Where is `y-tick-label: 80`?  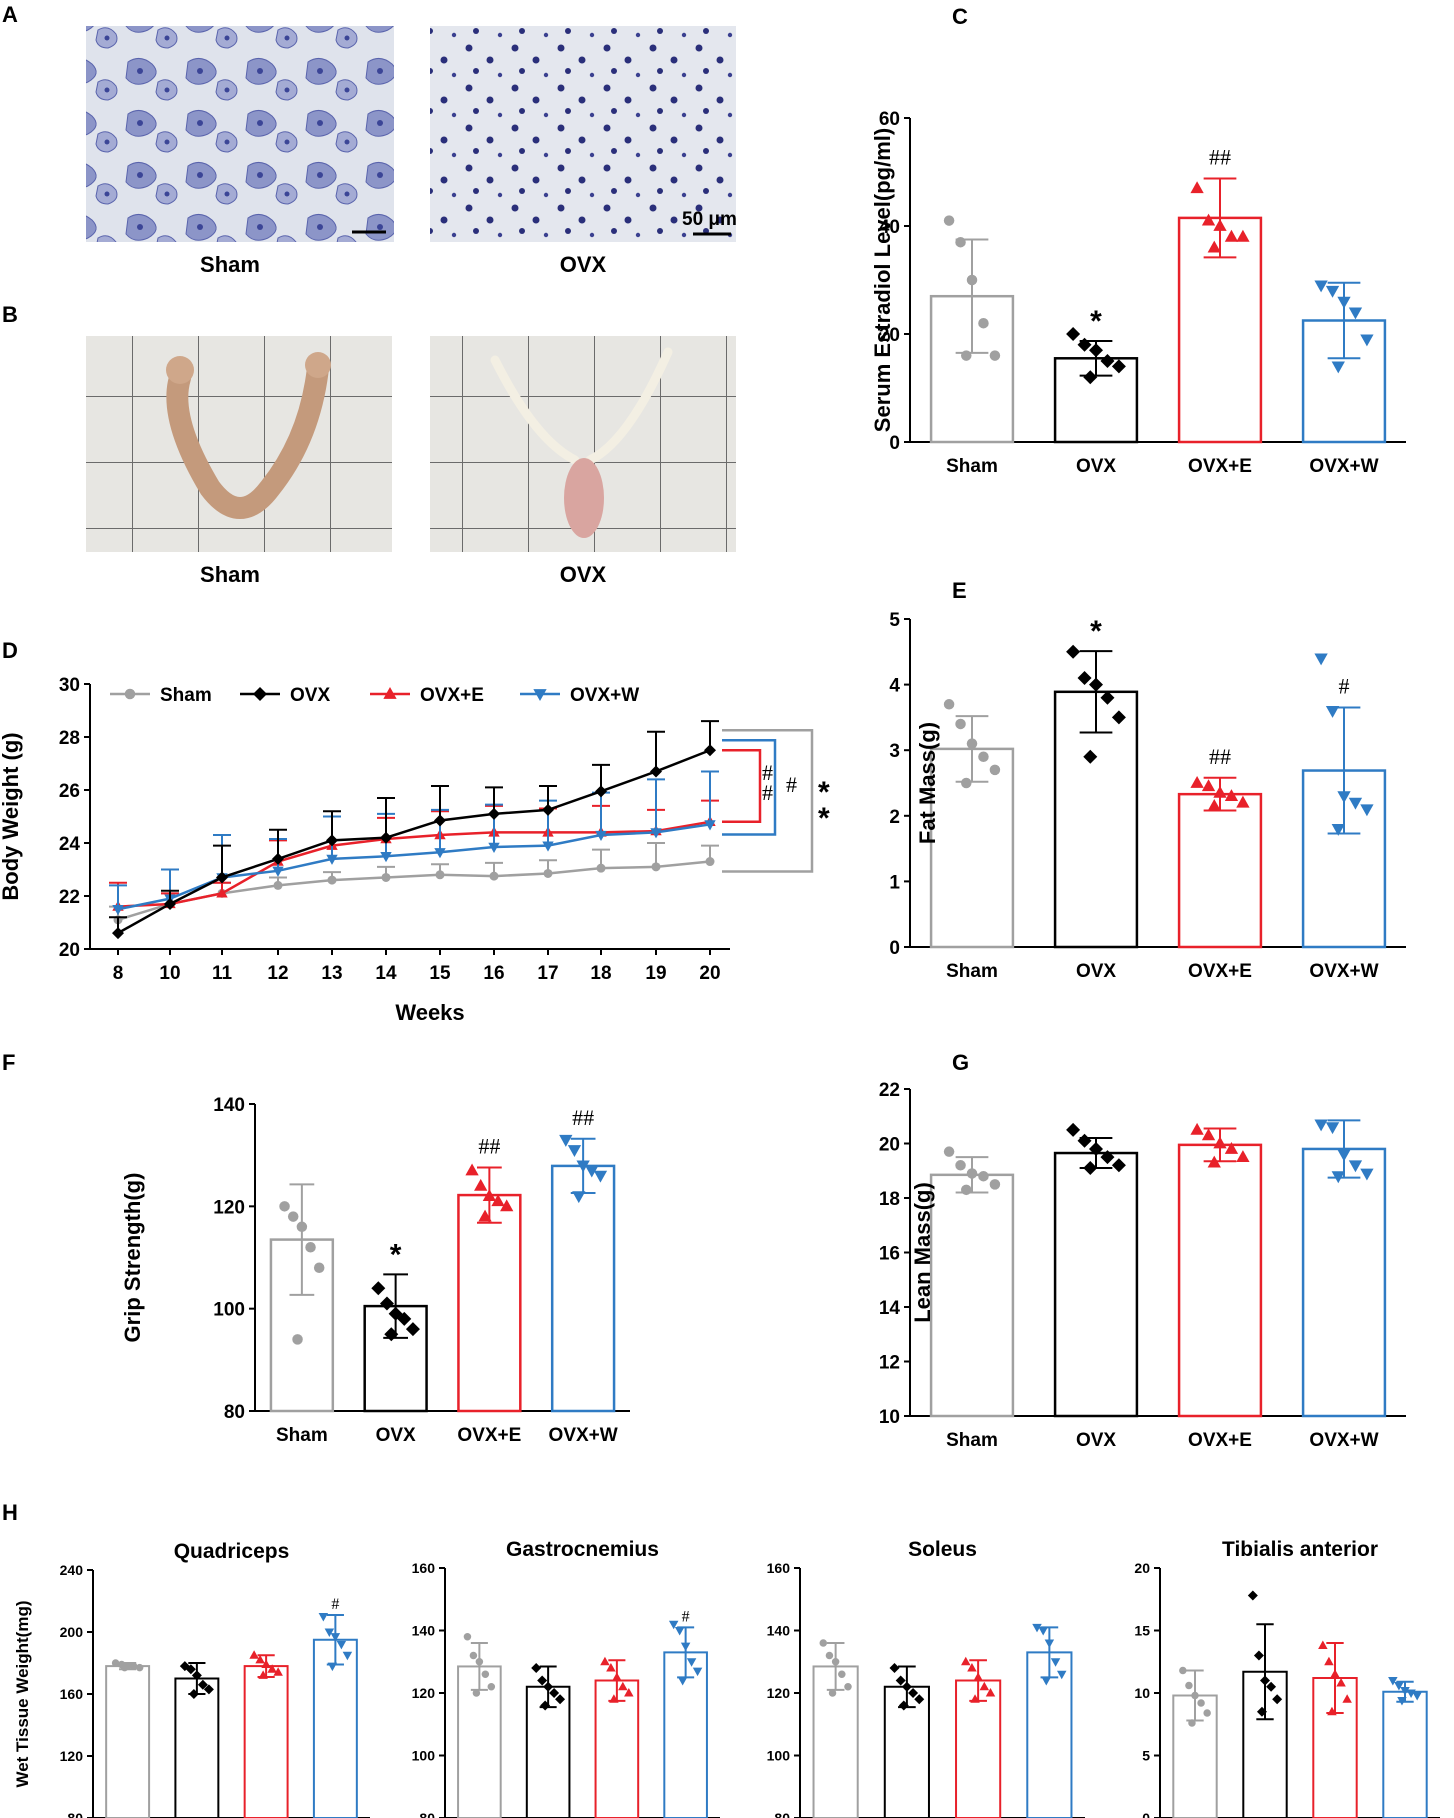
y-tick-label: 80 is located at coordinates (75, 1814).